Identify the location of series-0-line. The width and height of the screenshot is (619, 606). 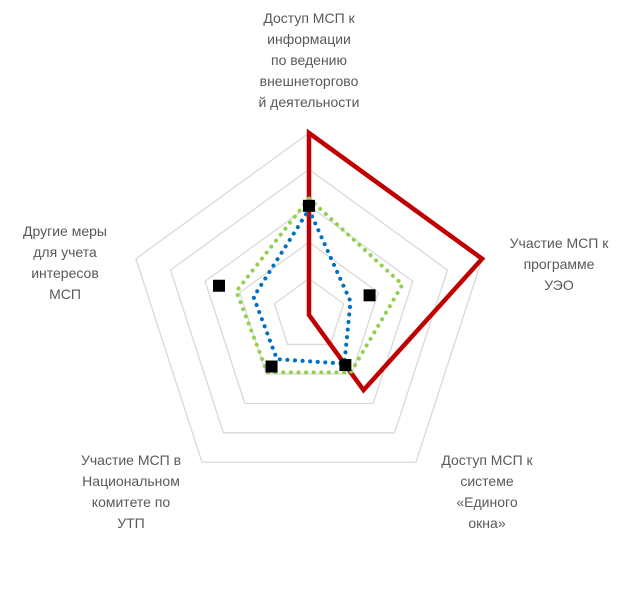
(396, 261).